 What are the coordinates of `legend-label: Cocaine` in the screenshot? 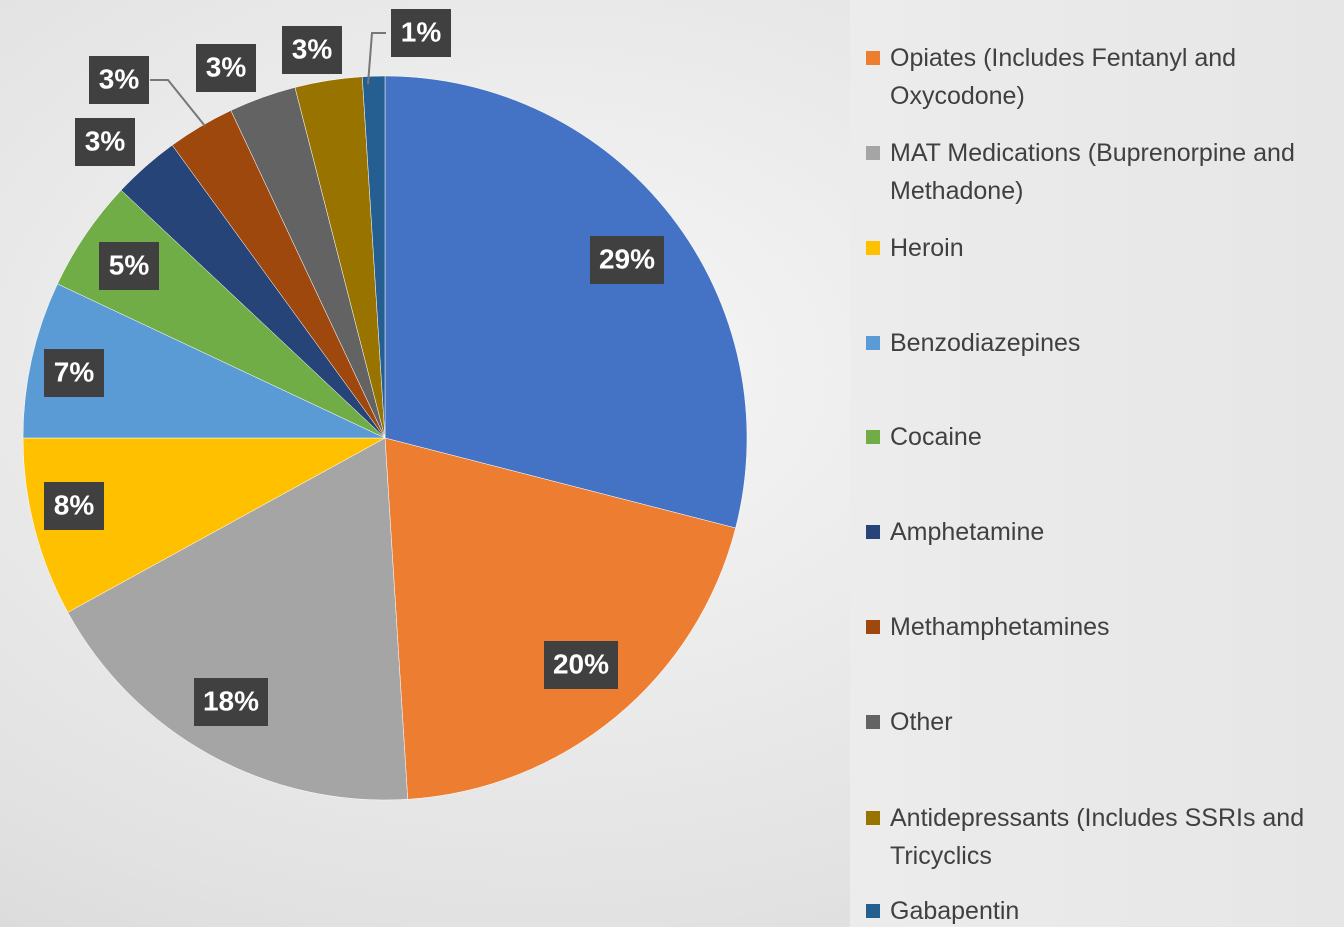 It's located at (936, 437).